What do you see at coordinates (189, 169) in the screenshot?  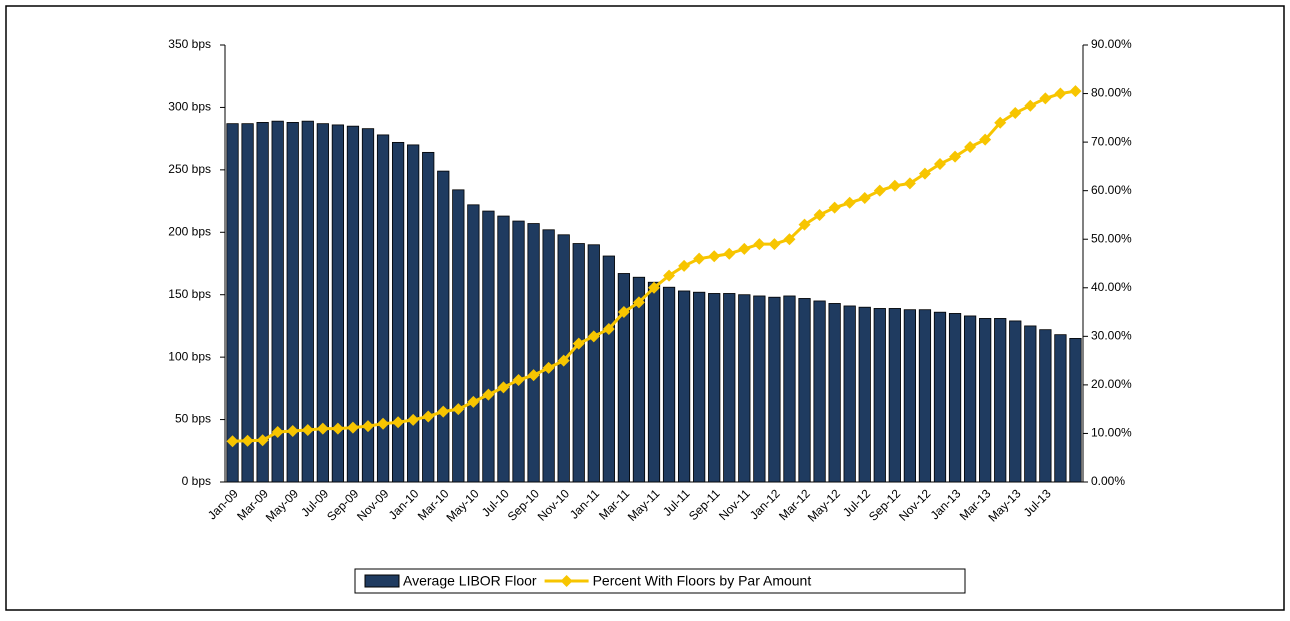 I see `y-tick-label: 250 bps` at bounding box center [189, 169].